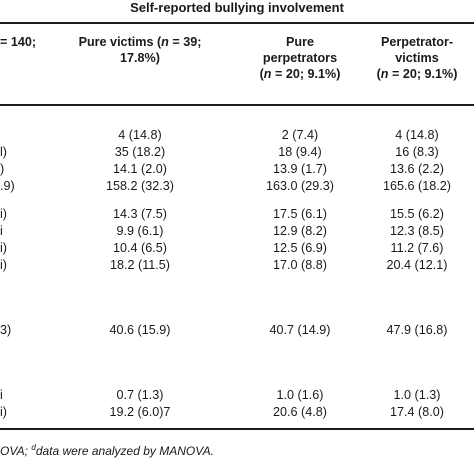  What do you see at coordinates (140, 152) in the screenshot?
I see `table-cell: 35 (18.2)` at bounding box center [140, 152].